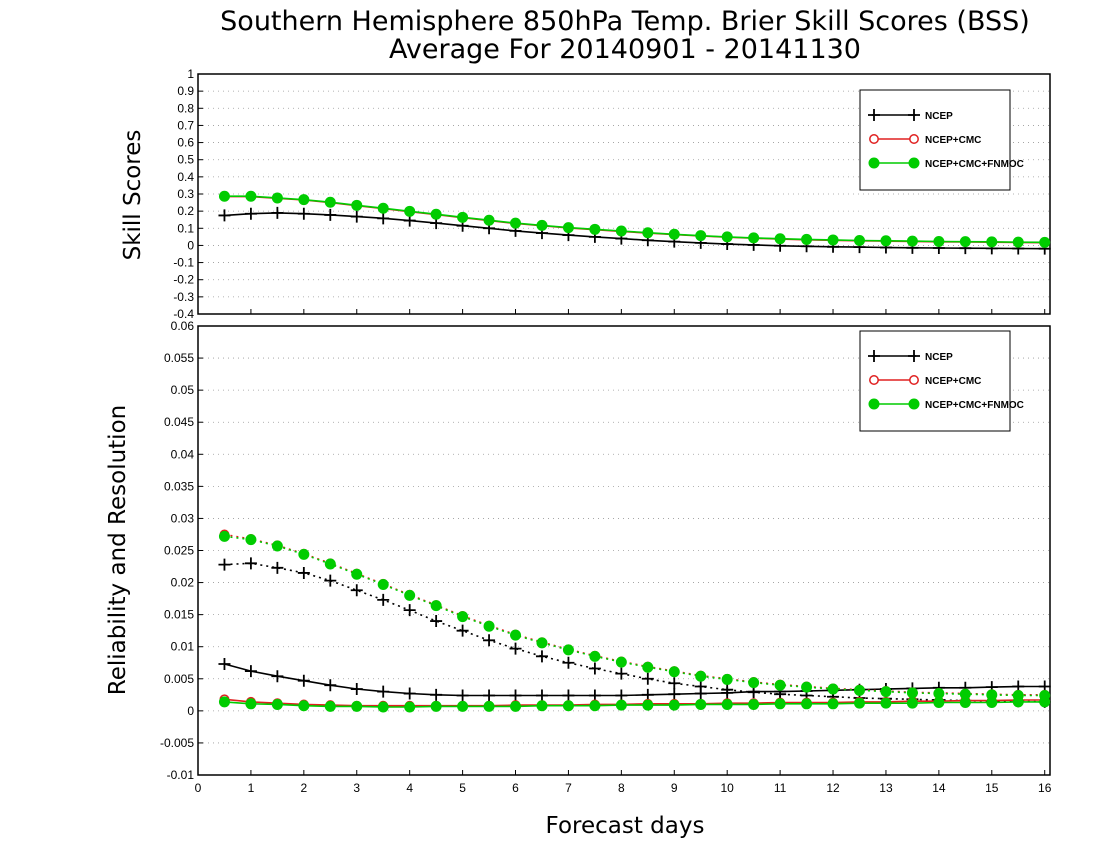  Describe the element at coordinates (939, 788) in the screenshot. I see `x-tick-label: 14` at that location.